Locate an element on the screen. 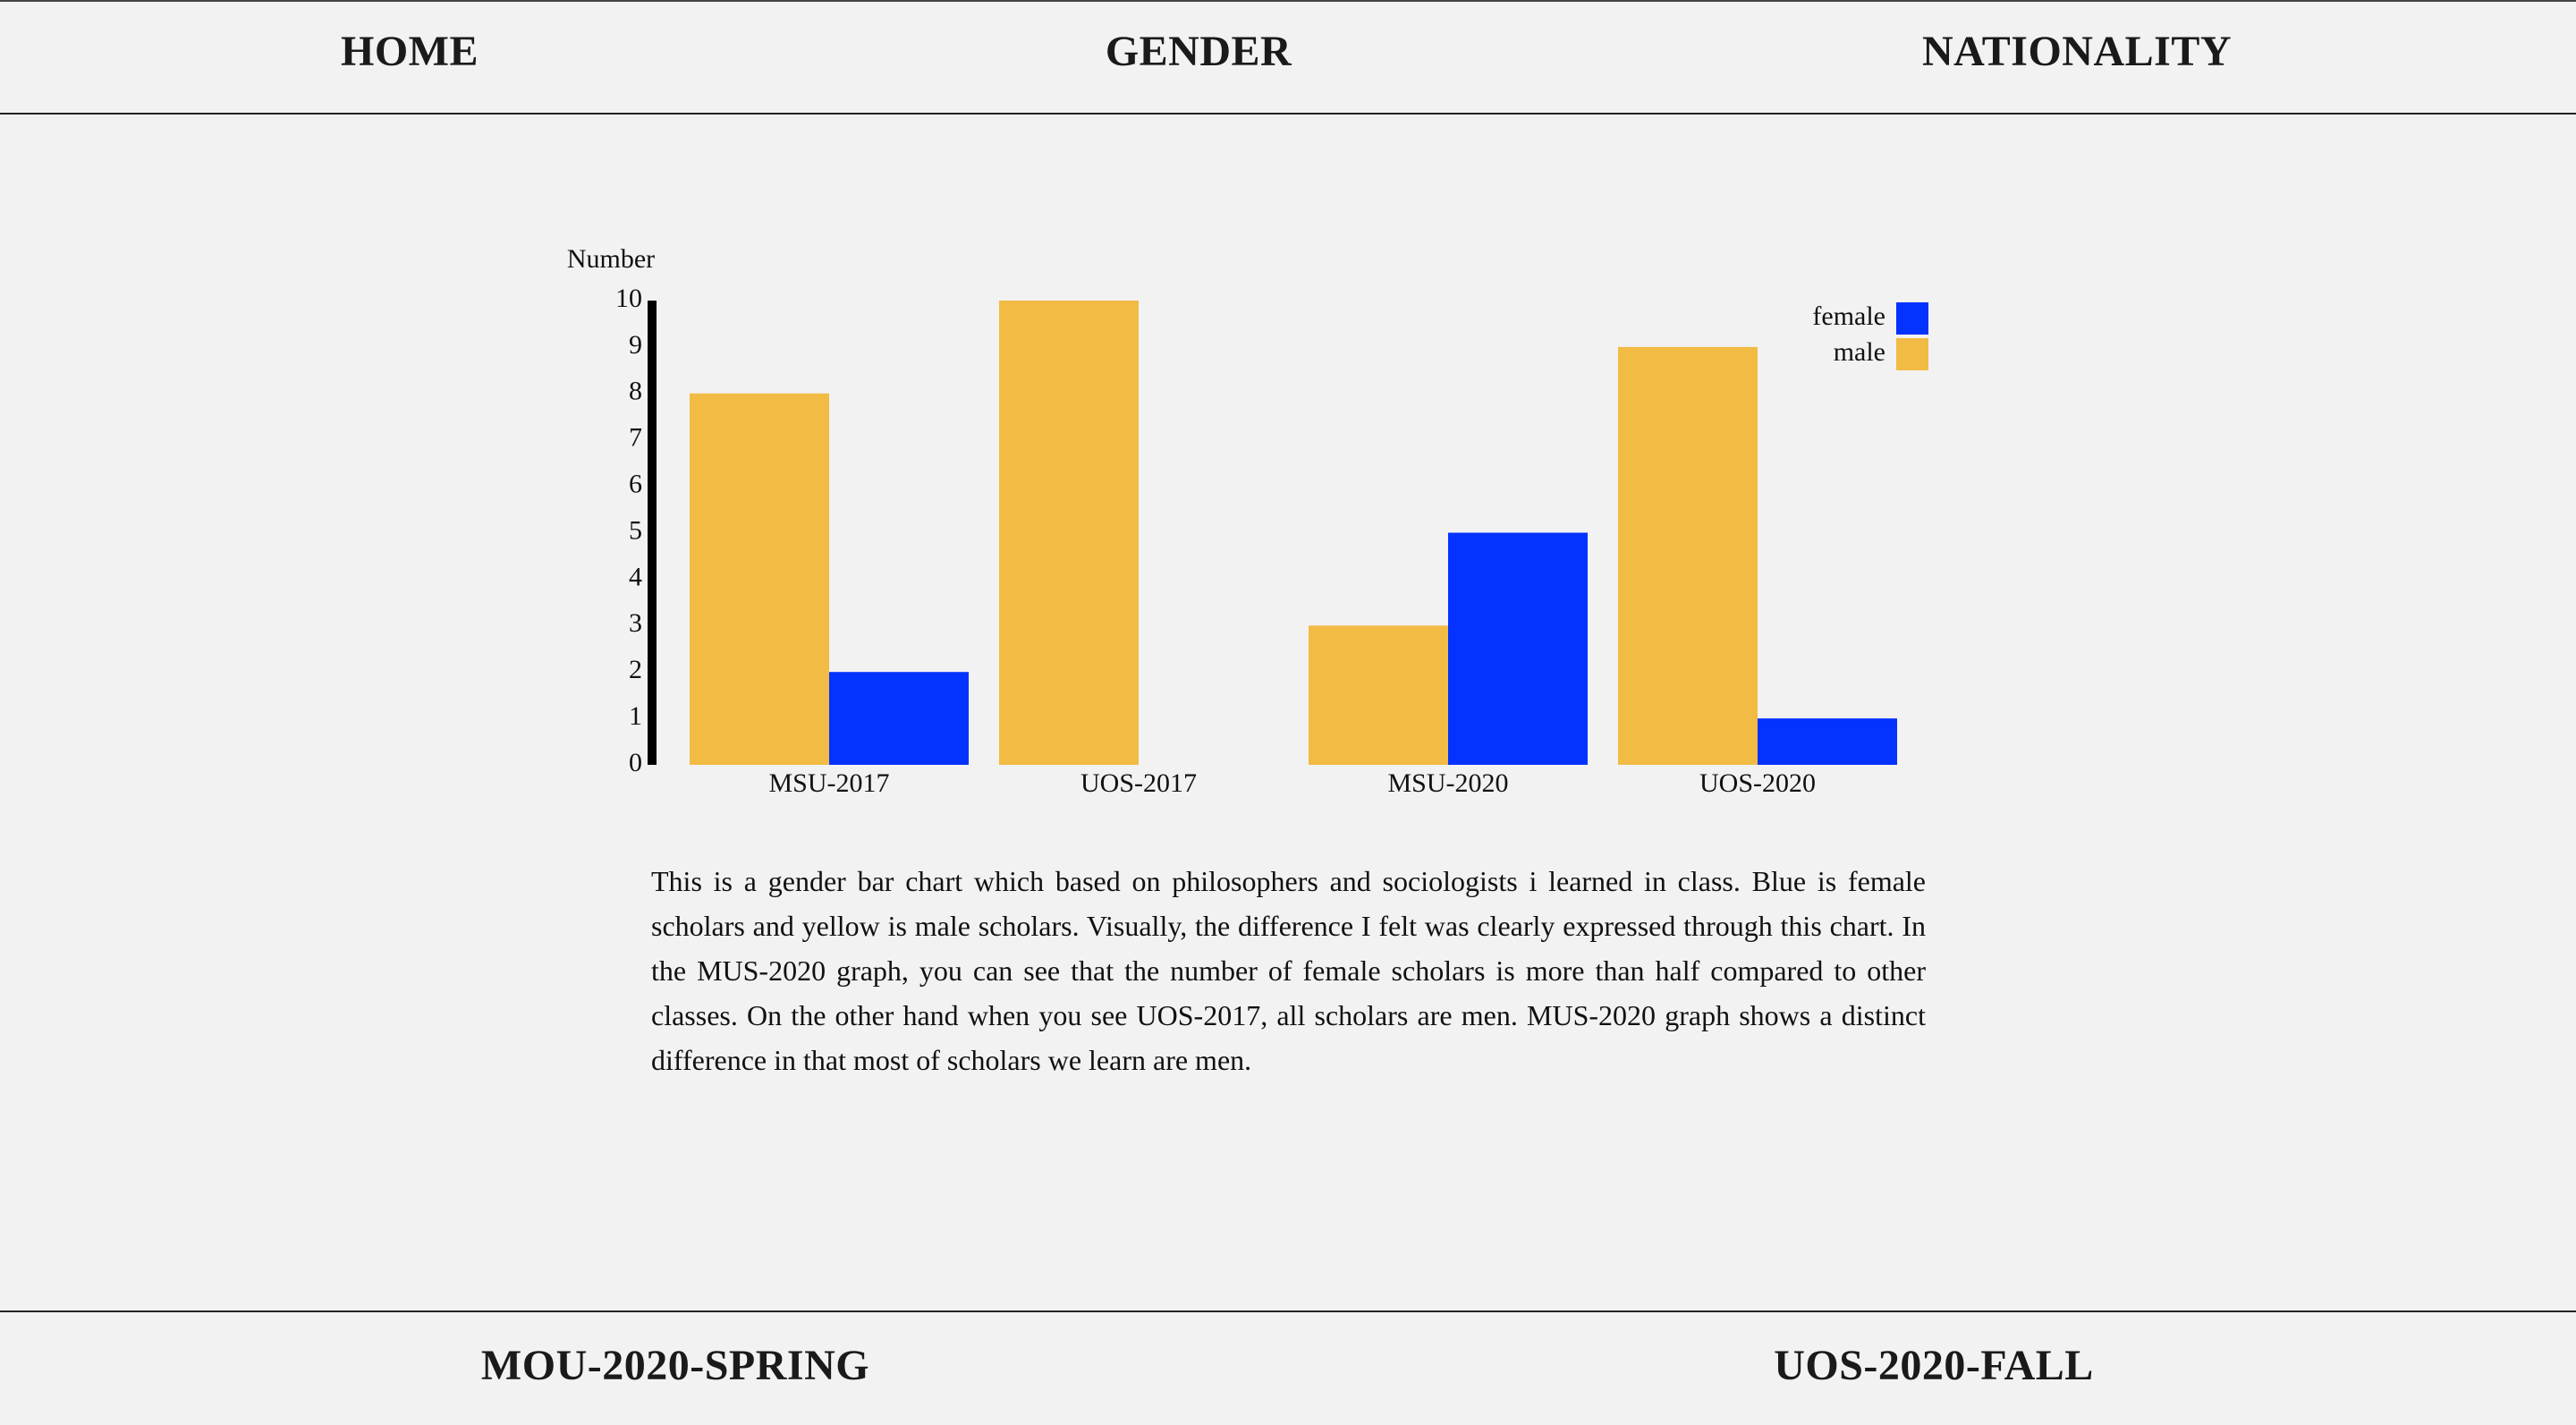 This screenshot has height=1425, width=2576. bottom-navigation: MOU-2020-SPRING UOS-2020-FALL is located at coordinates (1288, 1367).